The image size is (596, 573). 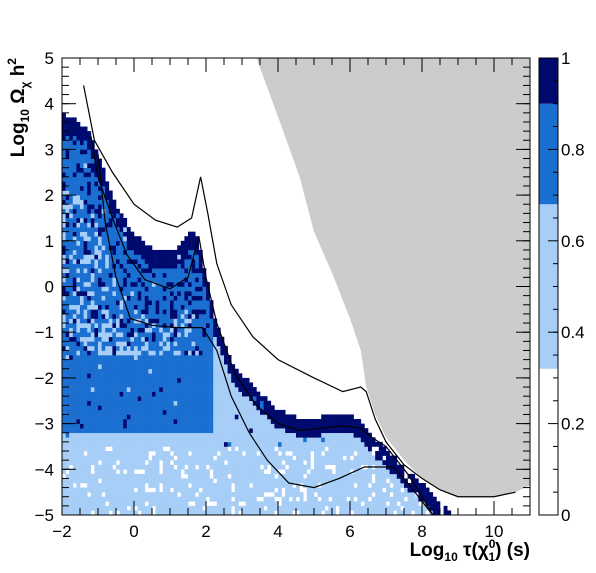 What do you see at coordinates (61, 531) in the screenshot?
I see `x-tick-label: −2` at bounding box center [61, 531].